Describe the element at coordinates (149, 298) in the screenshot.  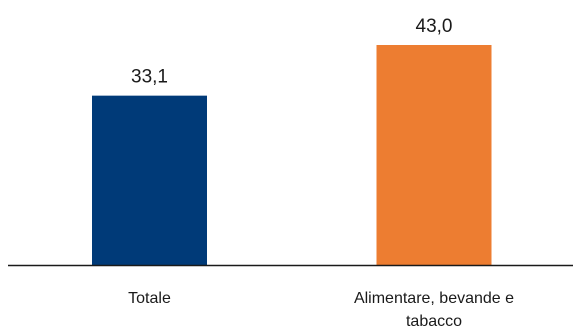
I see `category-label-0: Totale` at that location.